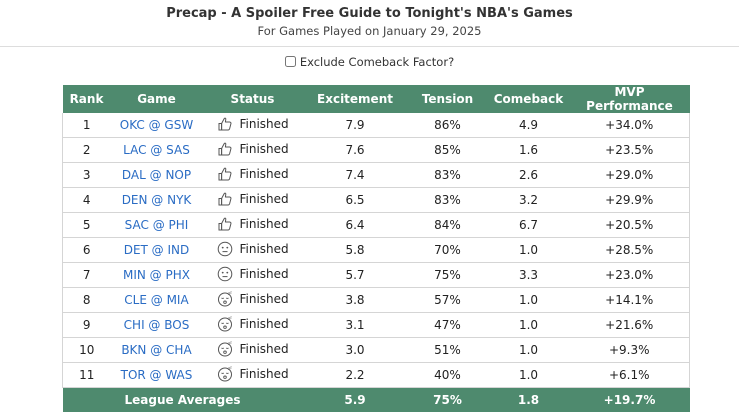  Describe the element at coordinates (630, 225) in the screenshot. I see `mvp-cell: +20.5%` at that location.